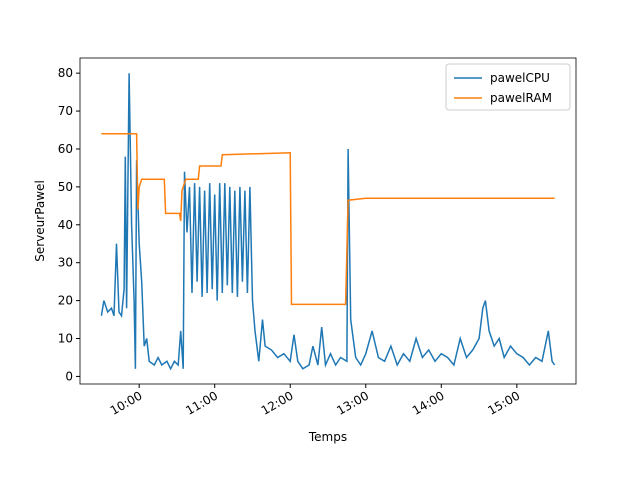 This screenshot has height=484, width=640. Describe the element at coordinates (503, 402) in the screenshot. I see `x-tick-label: 15:00` at that location.